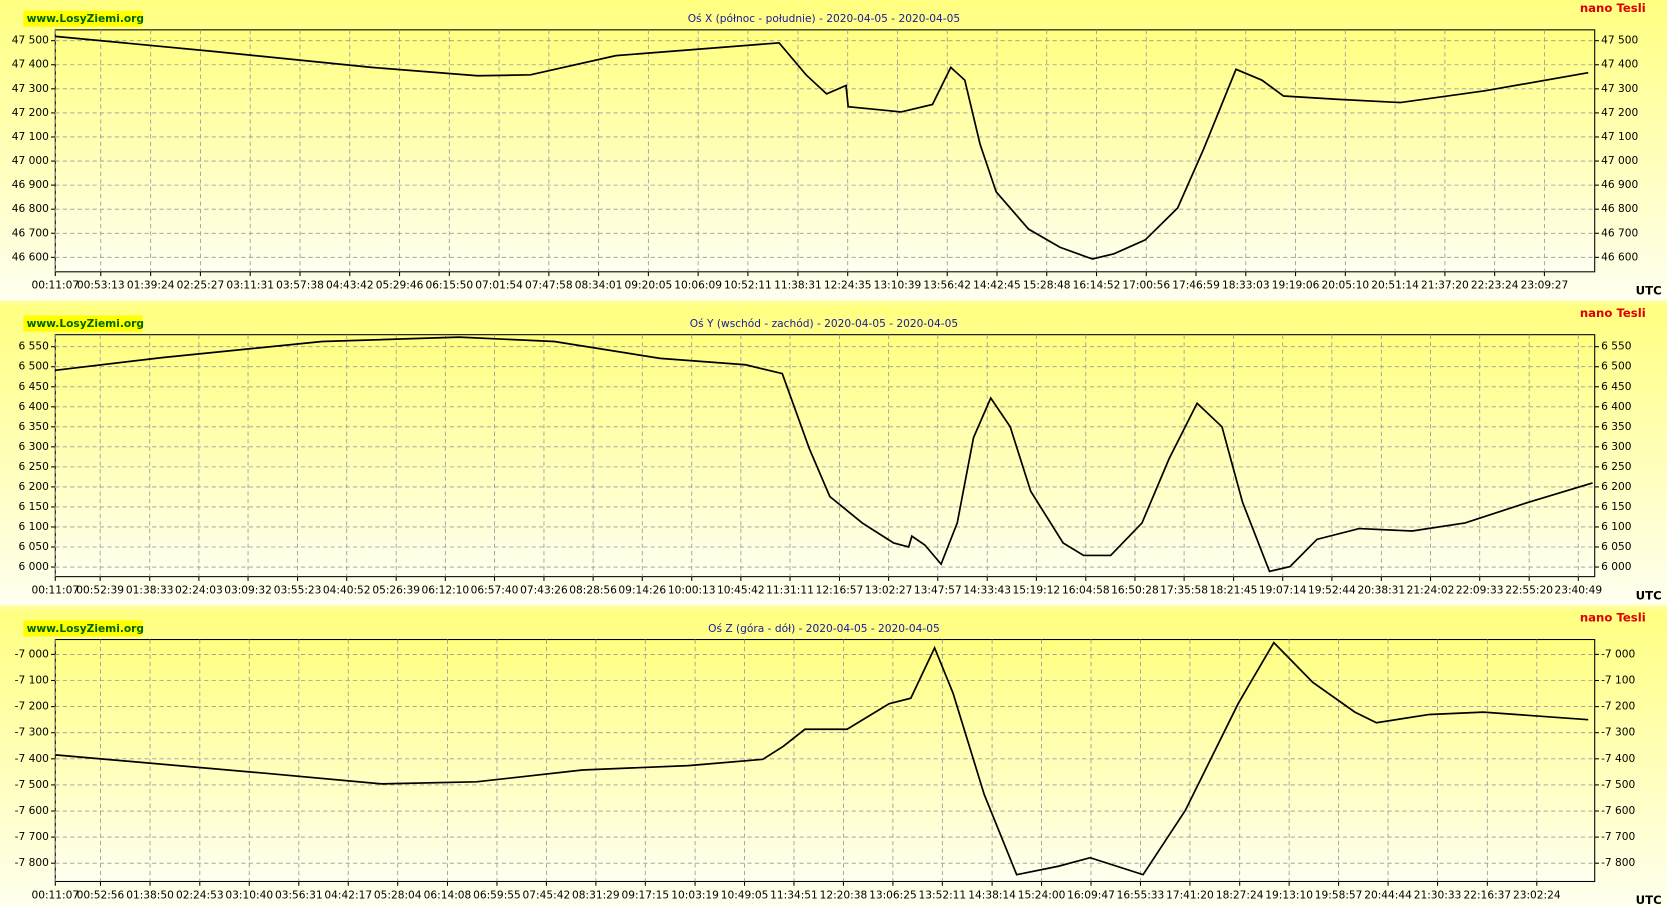 Image resolution: width=1667 pixels, height=906 pixels. Describe the element at coordinates (1616, 426) in the screenshot. I see `y-tick-label-right: 6 350` at that location.